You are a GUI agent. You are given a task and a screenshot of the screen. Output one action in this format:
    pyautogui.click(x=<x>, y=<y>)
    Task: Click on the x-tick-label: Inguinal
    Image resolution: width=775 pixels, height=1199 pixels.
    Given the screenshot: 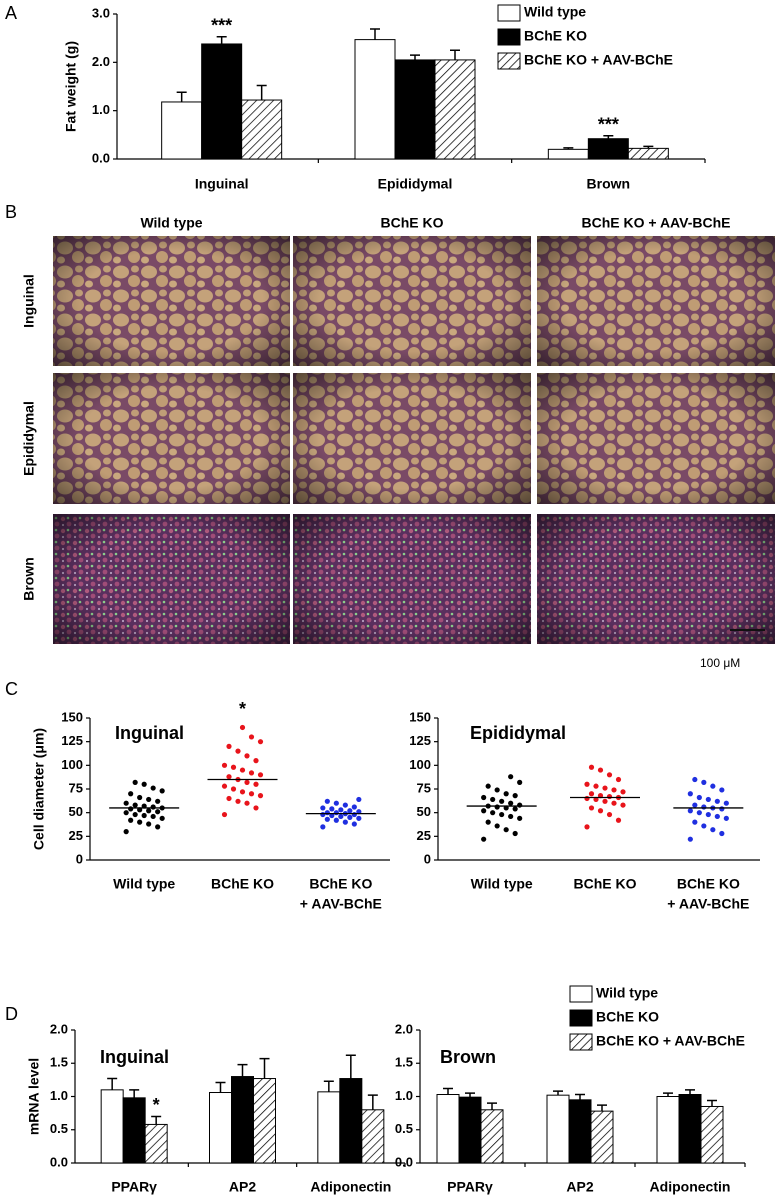 What is the action you would take?
    pyautogui.click(x=222, y=184)
    